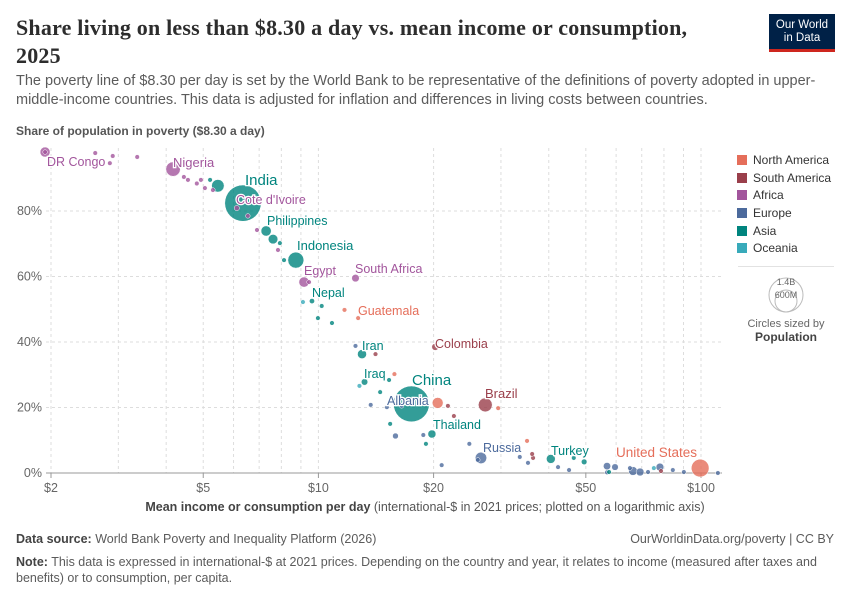  I want to click on x-tick-label: $2, so click(51, 488).